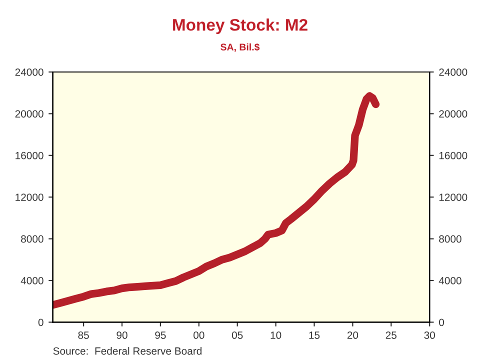 This screenshot has width=480, height=360. I want to click on x-tick-label: 00, so click(199, 335).